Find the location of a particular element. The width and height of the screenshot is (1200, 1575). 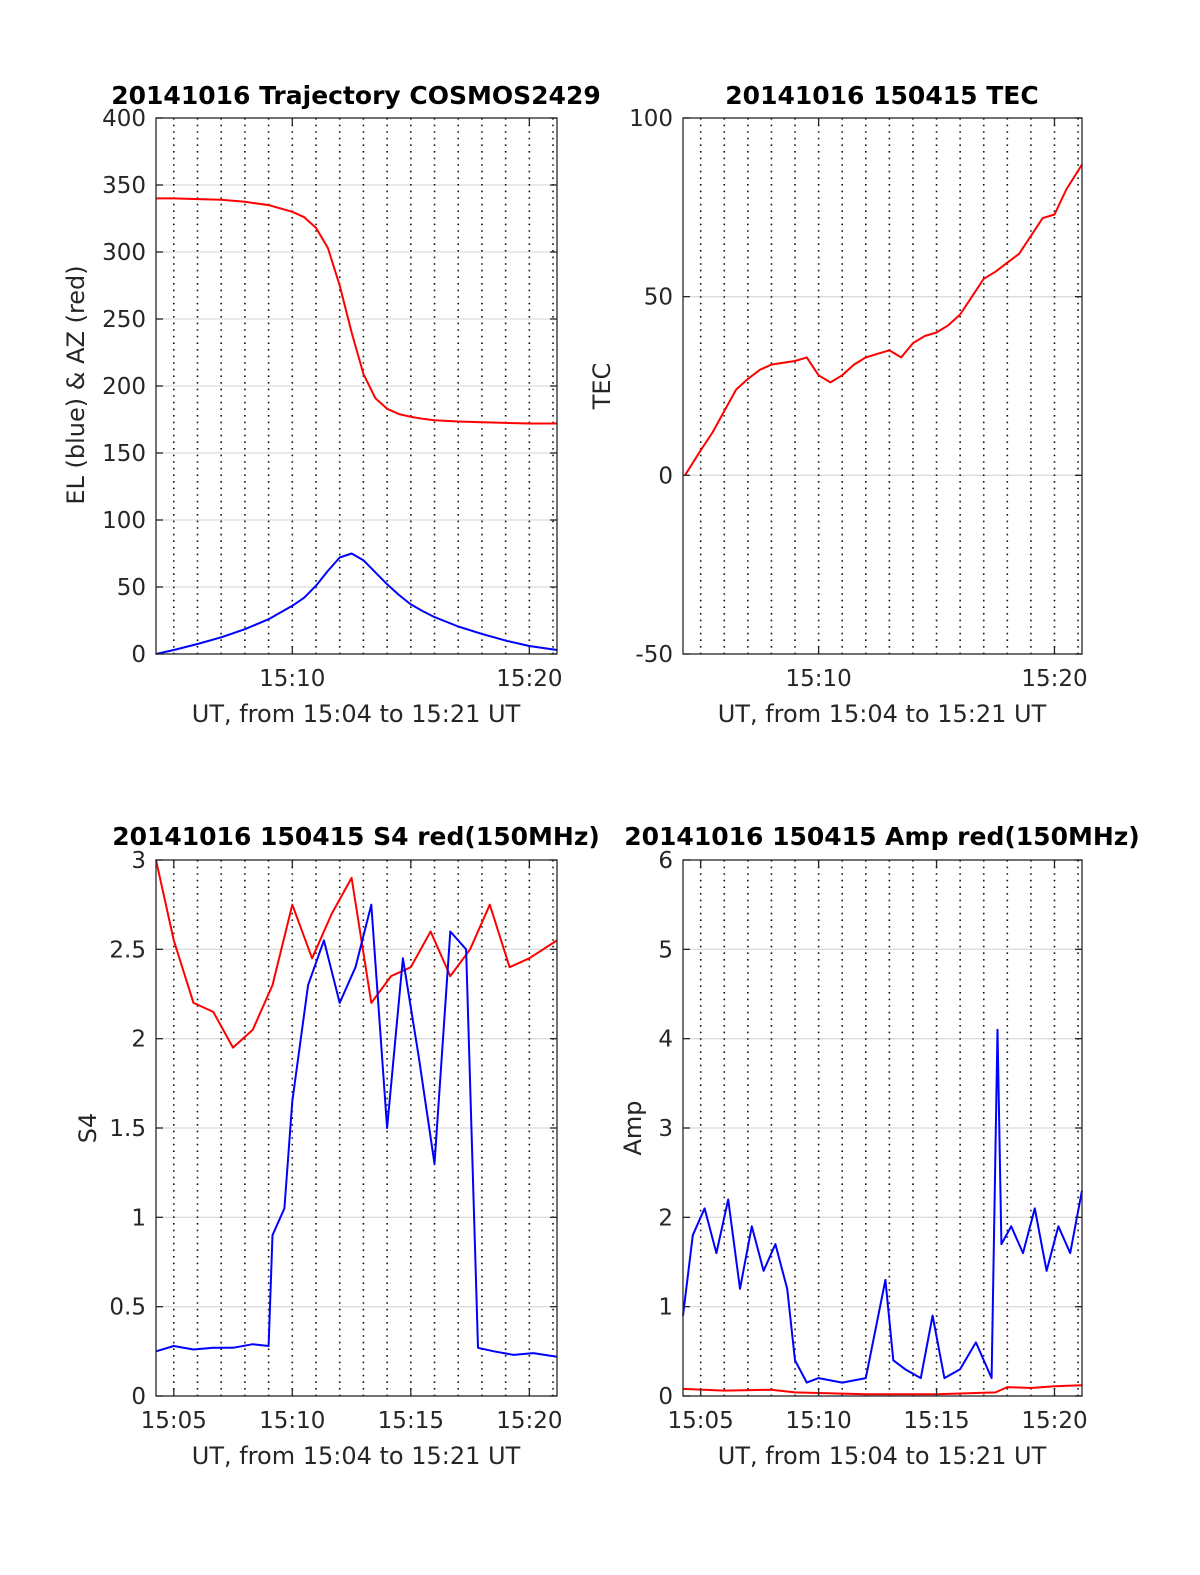

amp-xlabel: UT, from 15:04 to 15:21 UT is located at coordinates (882, 1456).